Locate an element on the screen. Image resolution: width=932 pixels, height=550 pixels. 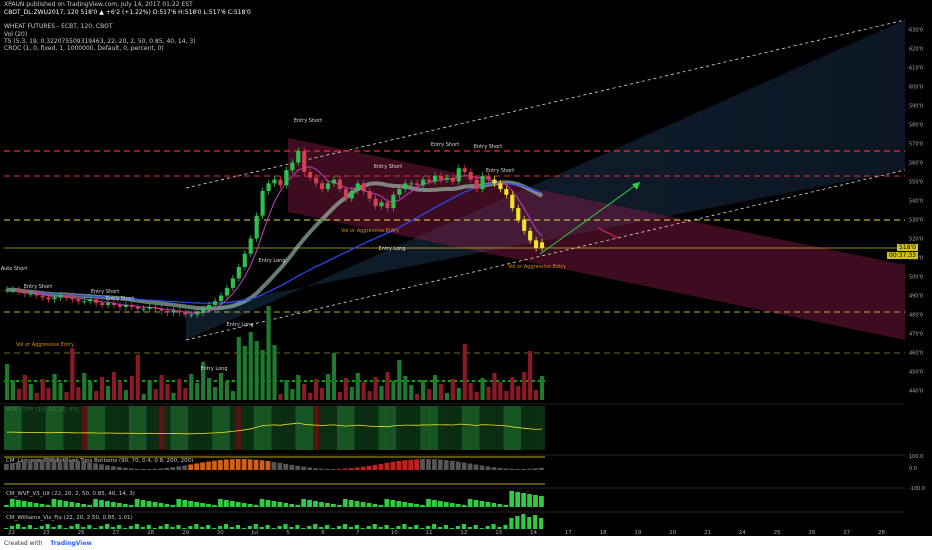
price-axis-label: 480'0 is located at coordinates (916, 316).